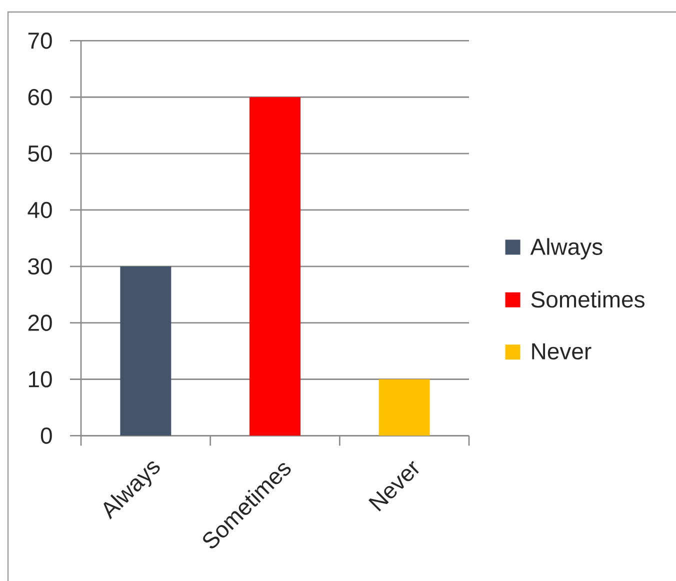 The height and width of the screenshot is (581, 676). I want to click on y-tick-label: 60, so click(40, 97).